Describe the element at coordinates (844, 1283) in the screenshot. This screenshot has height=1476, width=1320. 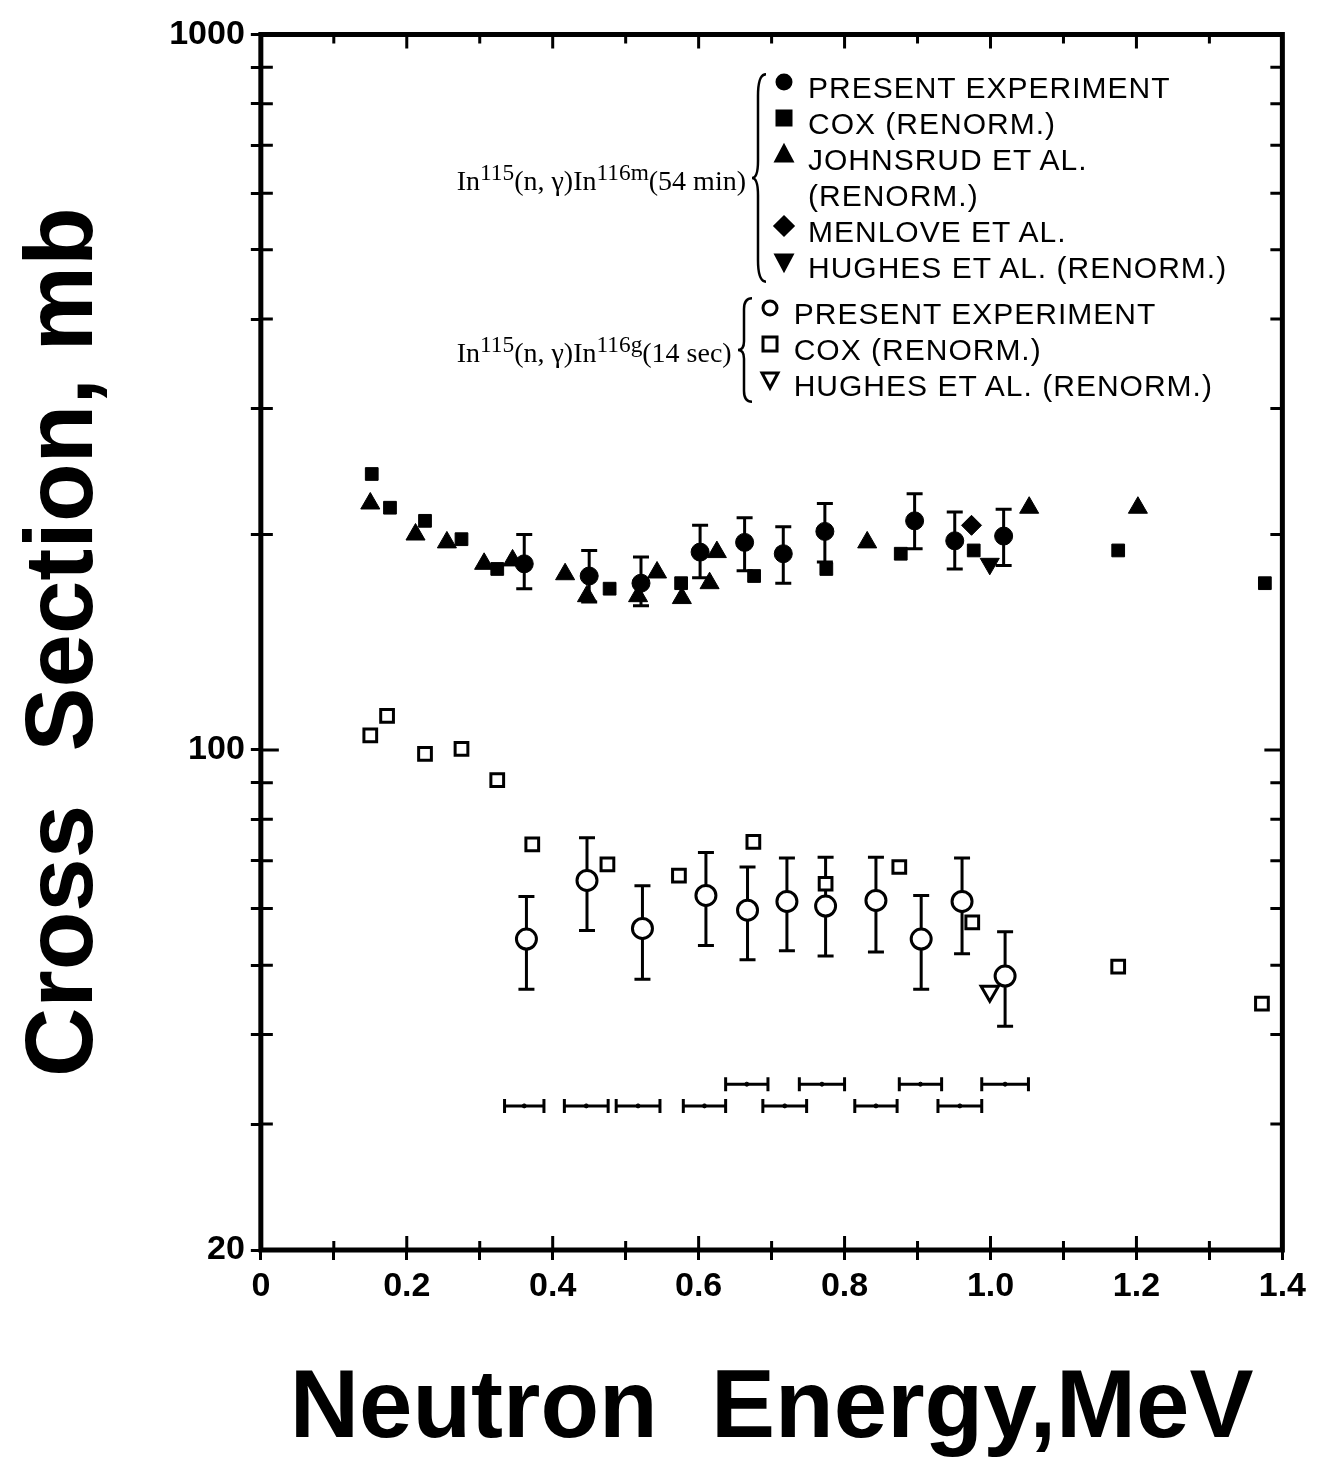
I see `x-tick-label: 0.8` at that location.